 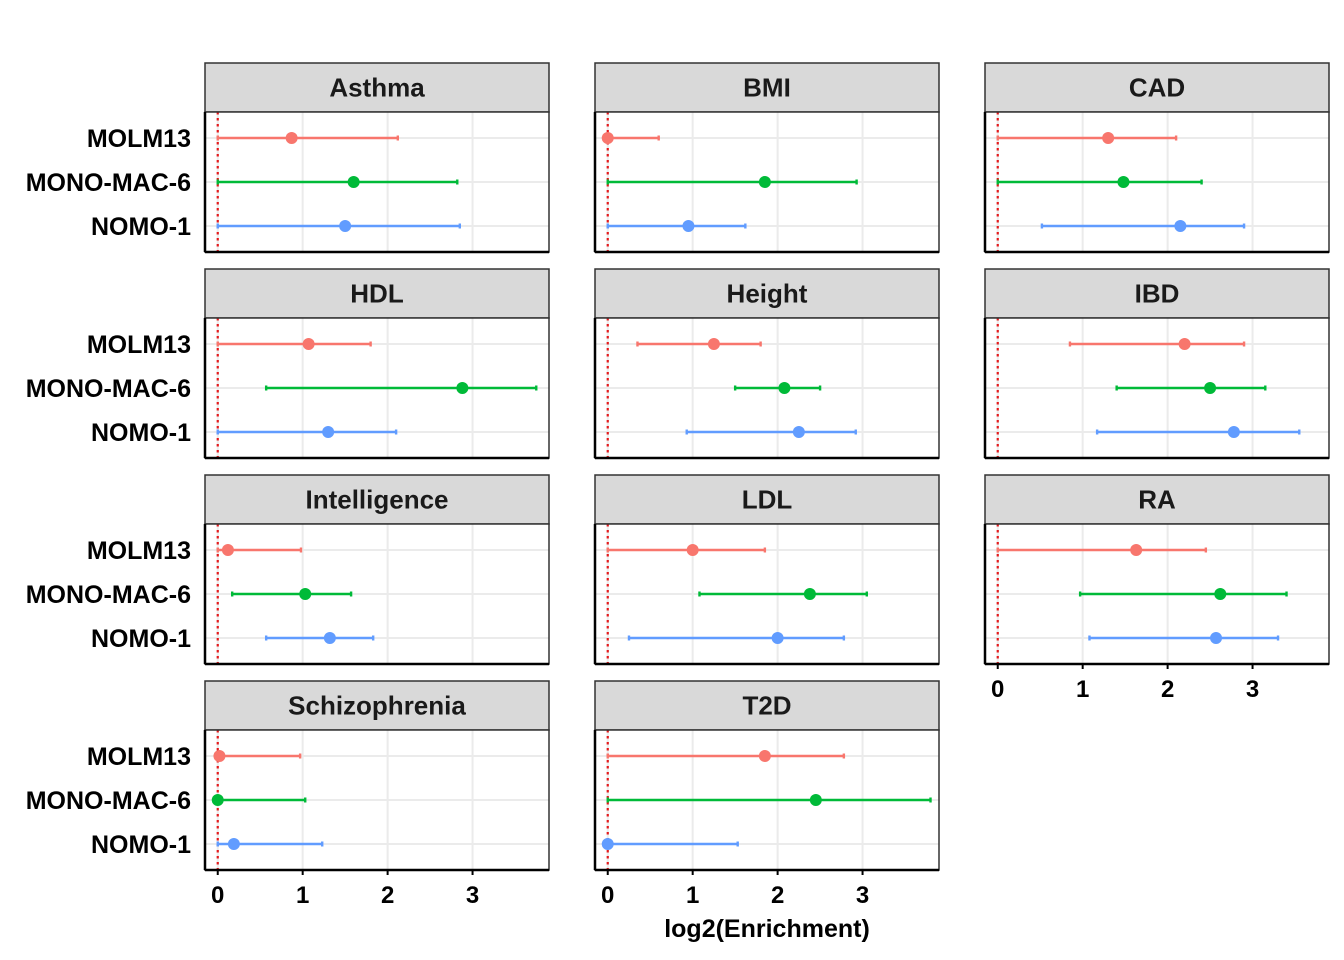 I want to click on panel-ldl: LDL, so click(x=766, y=570).